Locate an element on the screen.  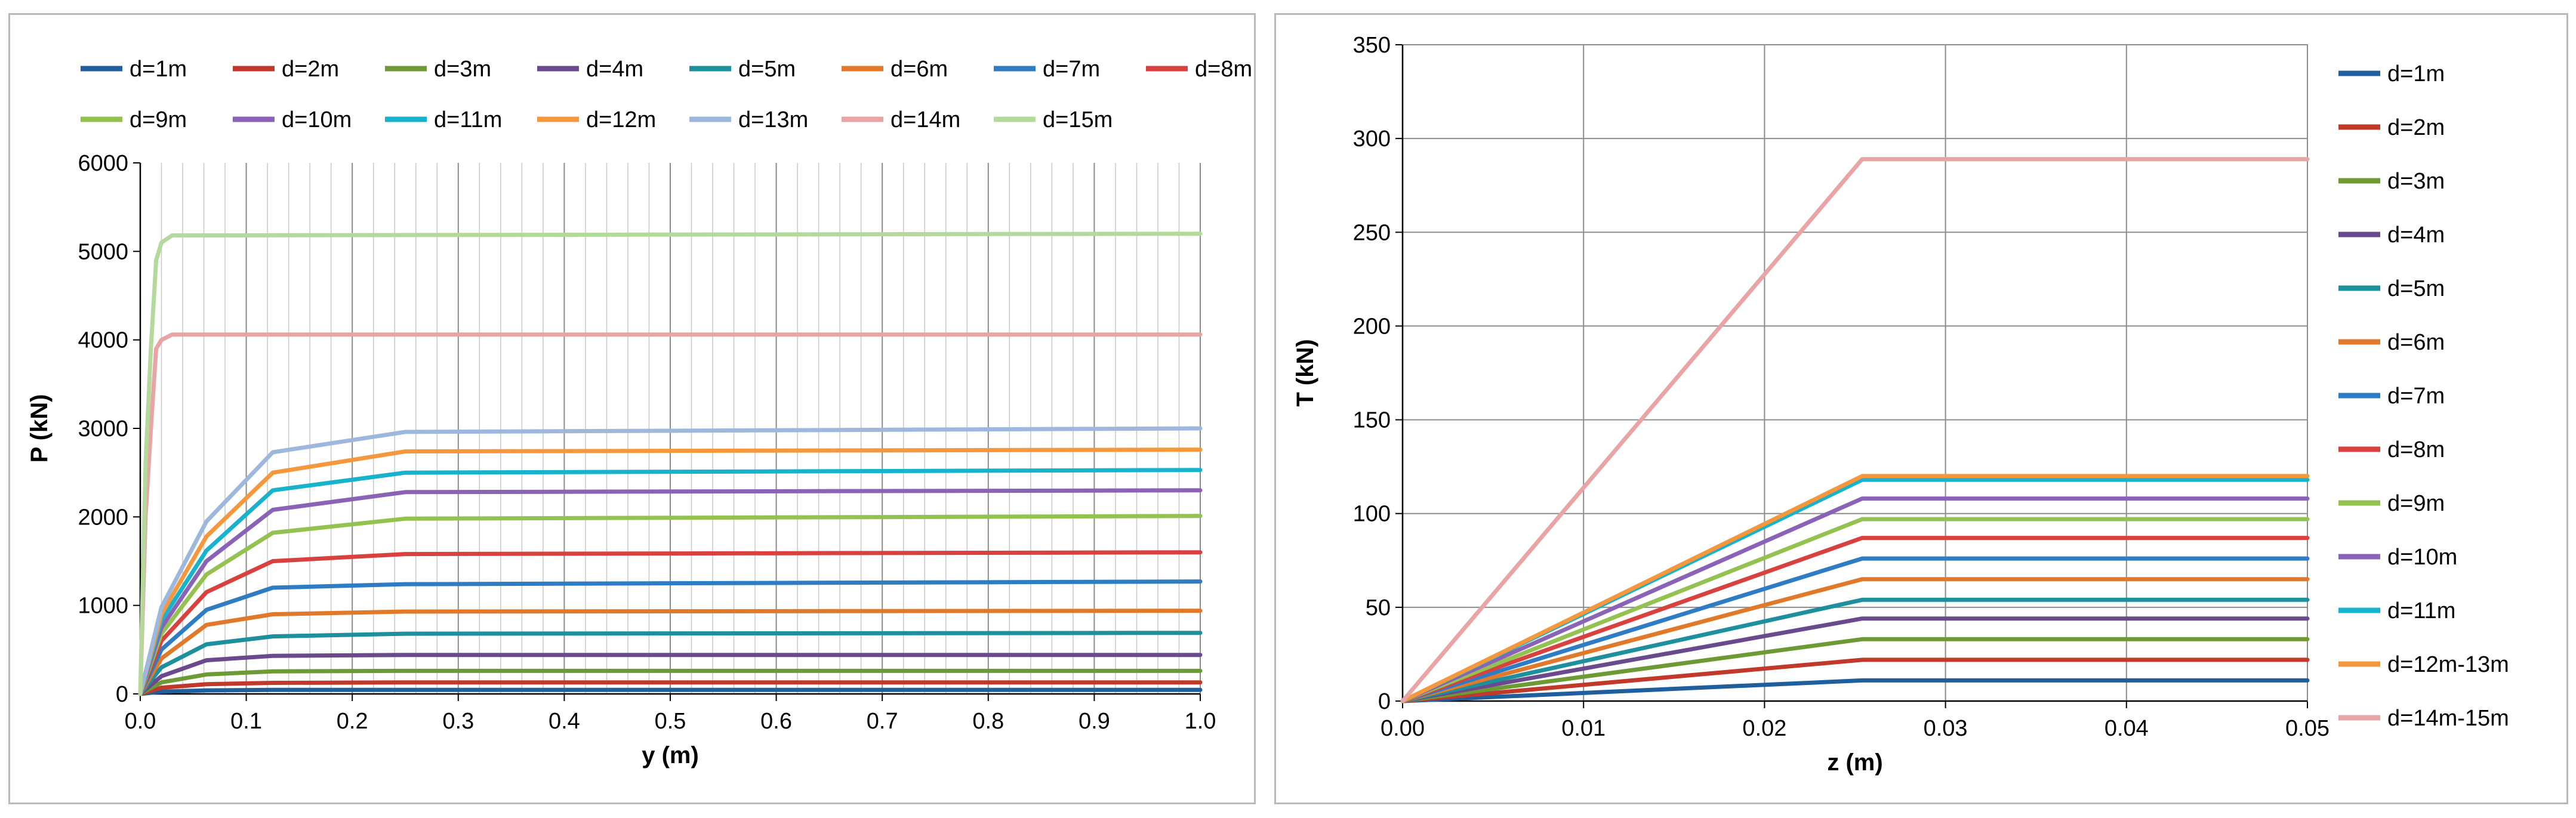
y-tick-label: 250 is located at coordinates (1372, 232).